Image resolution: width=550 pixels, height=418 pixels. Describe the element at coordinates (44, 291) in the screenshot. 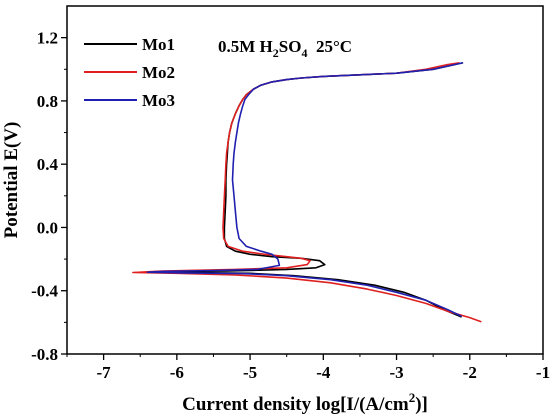

I see `y-tick-label: -0.4` at that location.